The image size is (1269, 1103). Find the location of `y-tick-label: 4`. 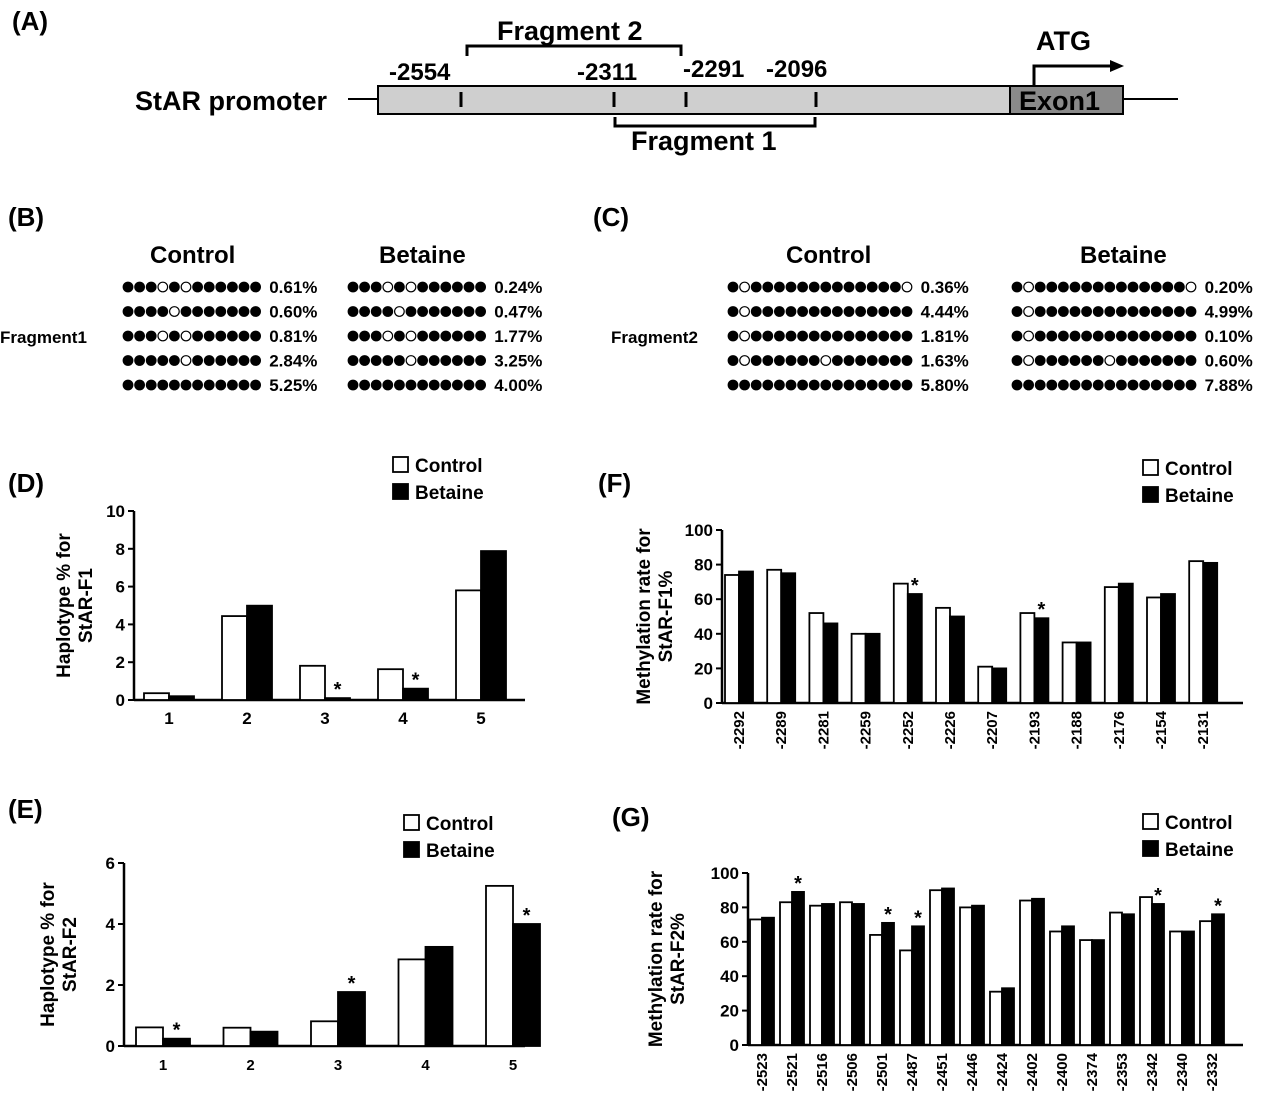

y-tick-label: 4 is located at coordinates (121, 624).